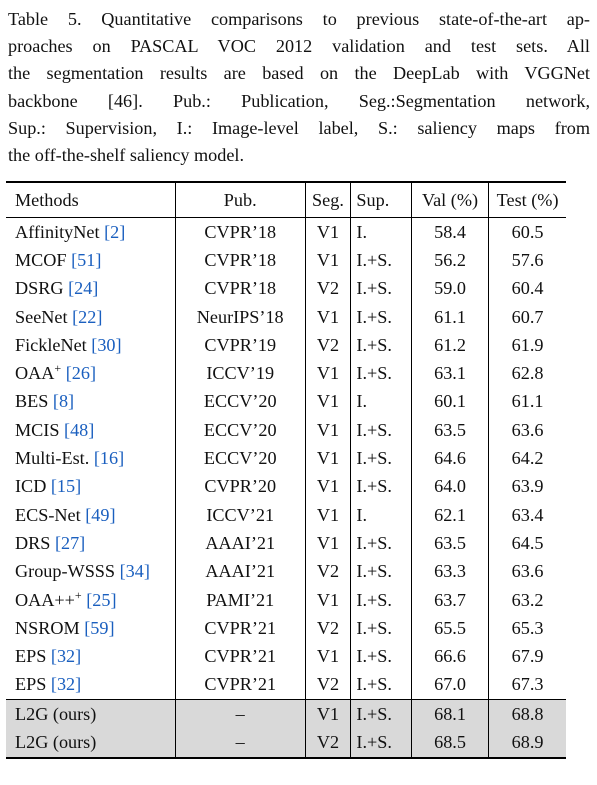 The height and width of the screenshot is (785, 597). Describe the element at coordinates (527, 430) in the screenshot. I see `test-cell: 63.6` at that location.